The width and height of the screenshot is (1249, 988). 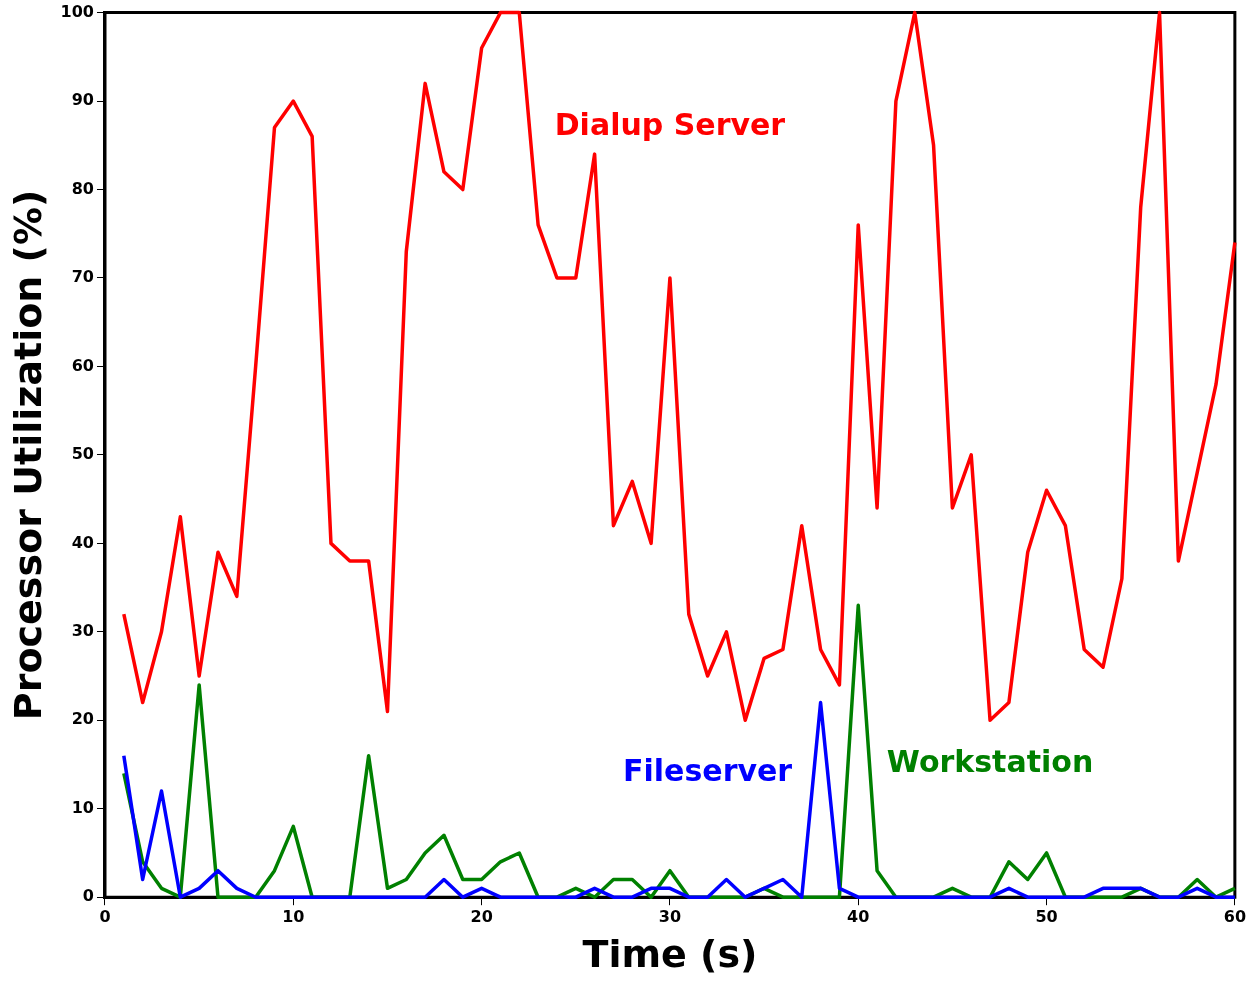 What do you see at coordinates (708, 771) in the screenshot?
I see `series-label: Fileserver` at bounding box center [708, 771].